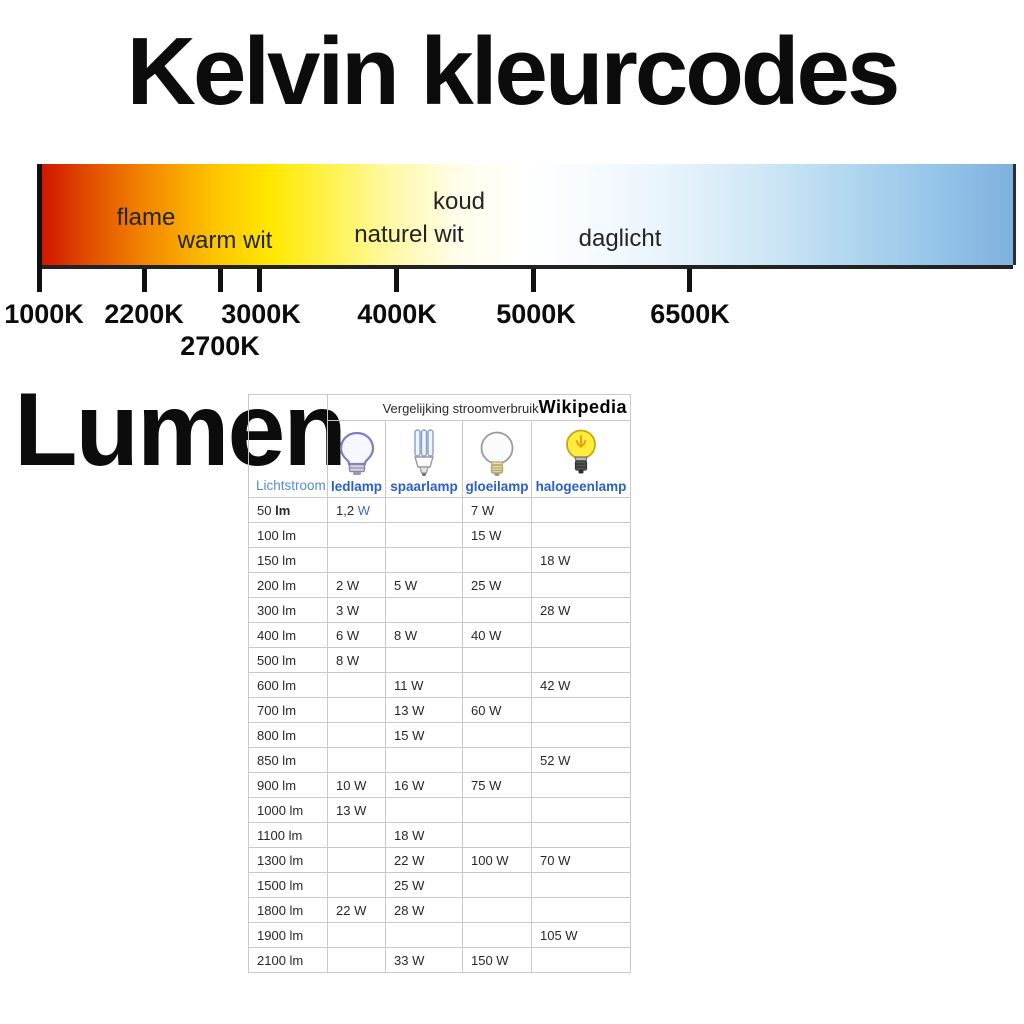  I want to click on watt-cell: 28 W, so click(424, 910).